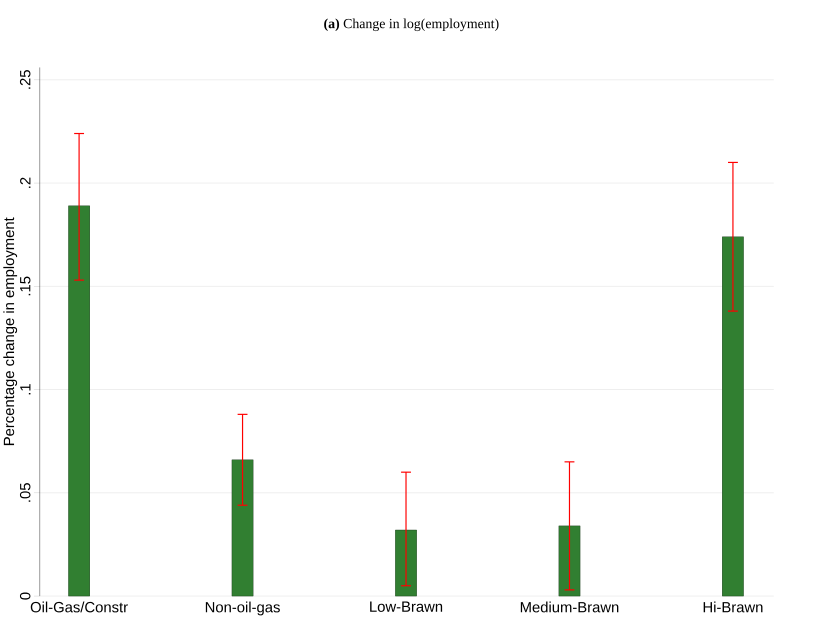 This screenshot has height=630, width=817. What do you see at coordinates (79, 607) in the screenshot?
I see `x-tick-label: Oil-Gas/Constr` at bounding box center [79, 607].